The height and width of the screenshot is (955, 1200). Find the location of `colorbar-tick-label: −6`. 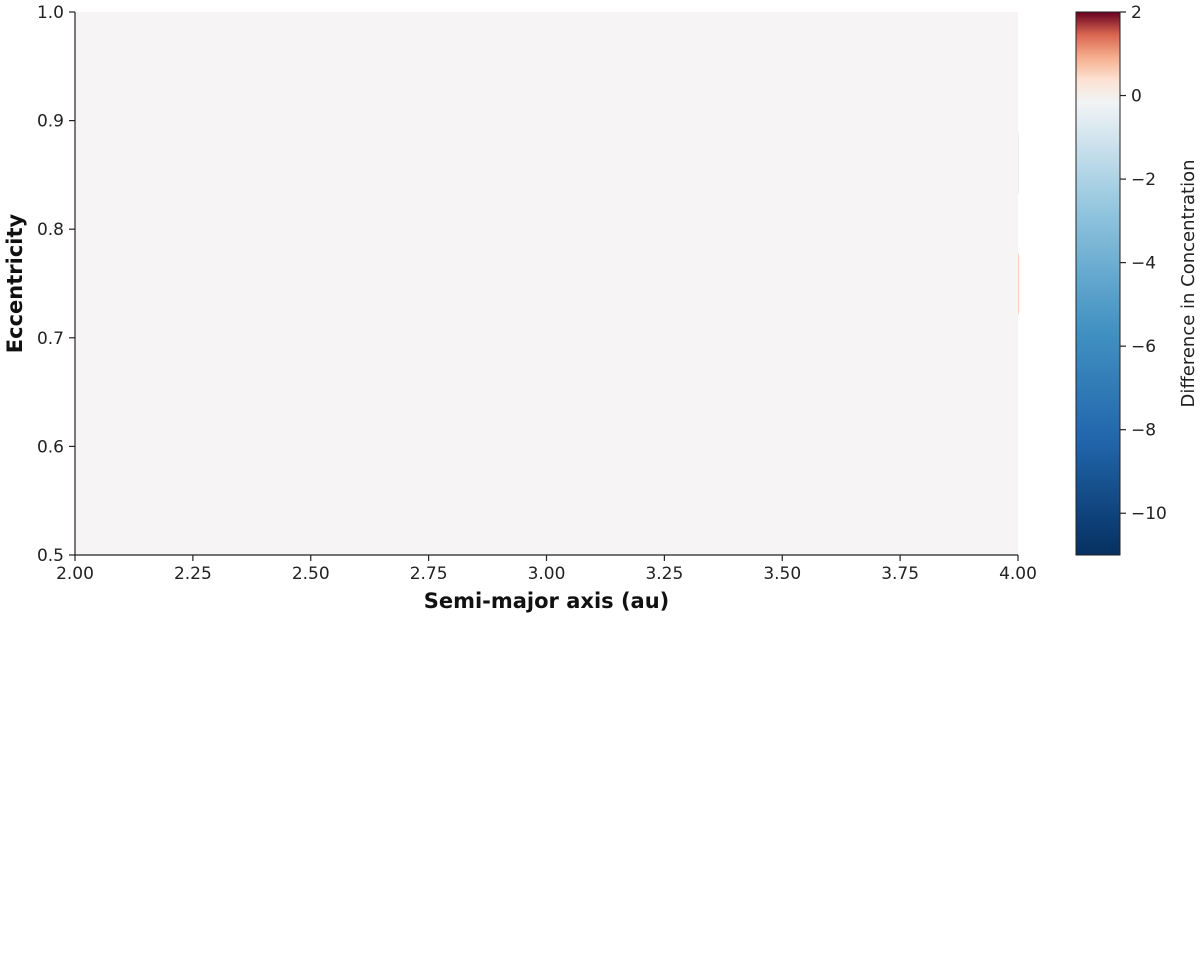

colorbar-tick-label: −6 is located at coordinates (1143, 347).